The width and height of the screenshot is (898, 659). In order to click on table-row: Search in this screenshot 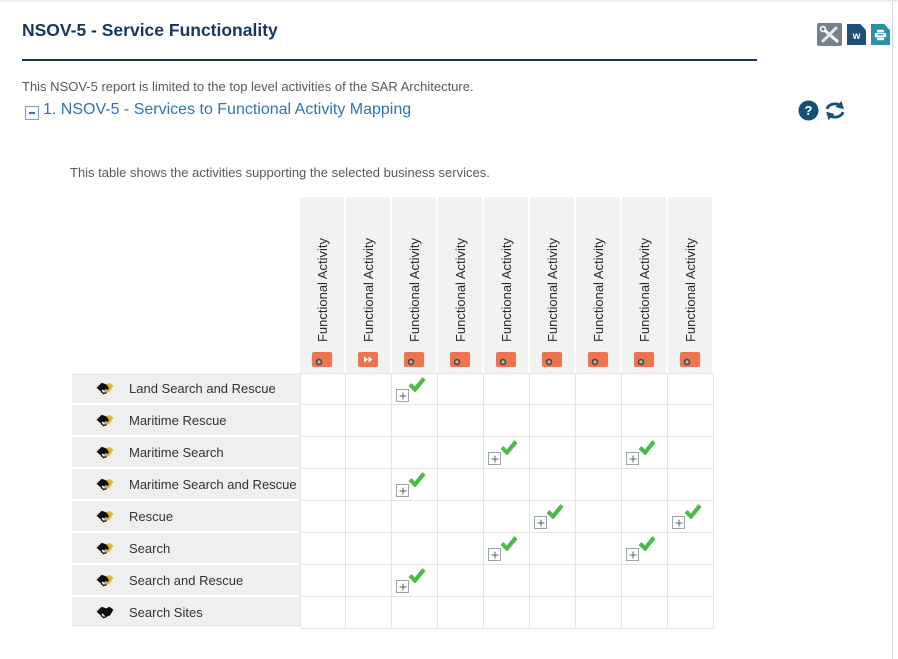, I will do `click(393, 549)`.